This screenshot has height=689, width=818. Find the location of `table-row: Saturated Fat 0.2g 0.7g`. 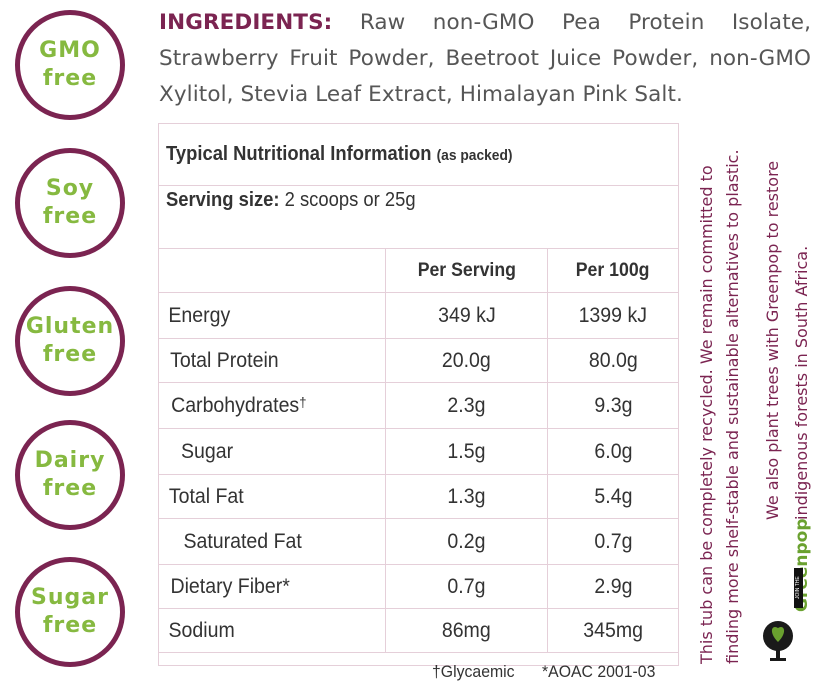

table-row: Saturated Fat 0.2g 0.7g is located at coordinates (418, 542).